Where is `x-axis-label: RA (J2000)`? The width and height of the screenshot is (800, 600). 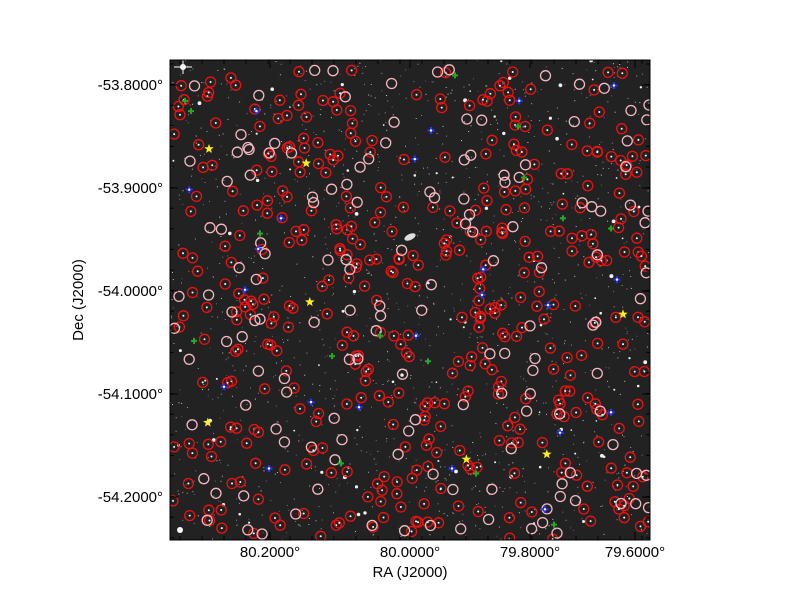 x-axis-label: RA (J2000) is located at coordinates (409, 572).